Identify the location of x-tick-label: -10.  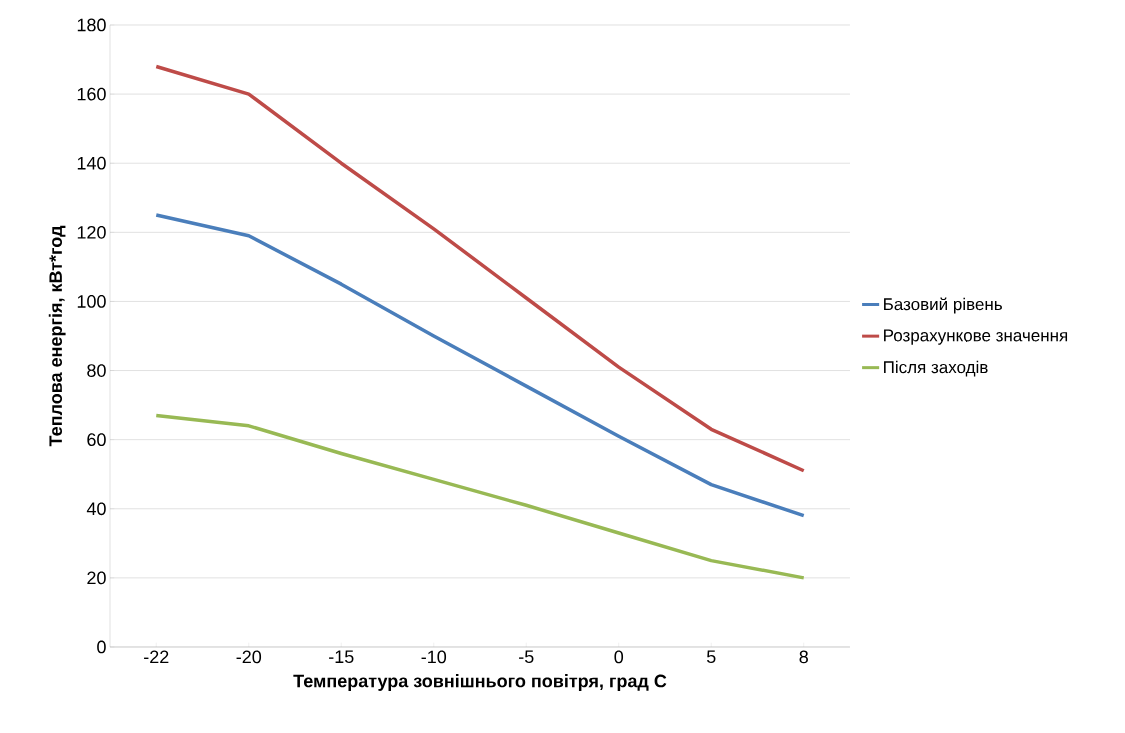
(434, 657).